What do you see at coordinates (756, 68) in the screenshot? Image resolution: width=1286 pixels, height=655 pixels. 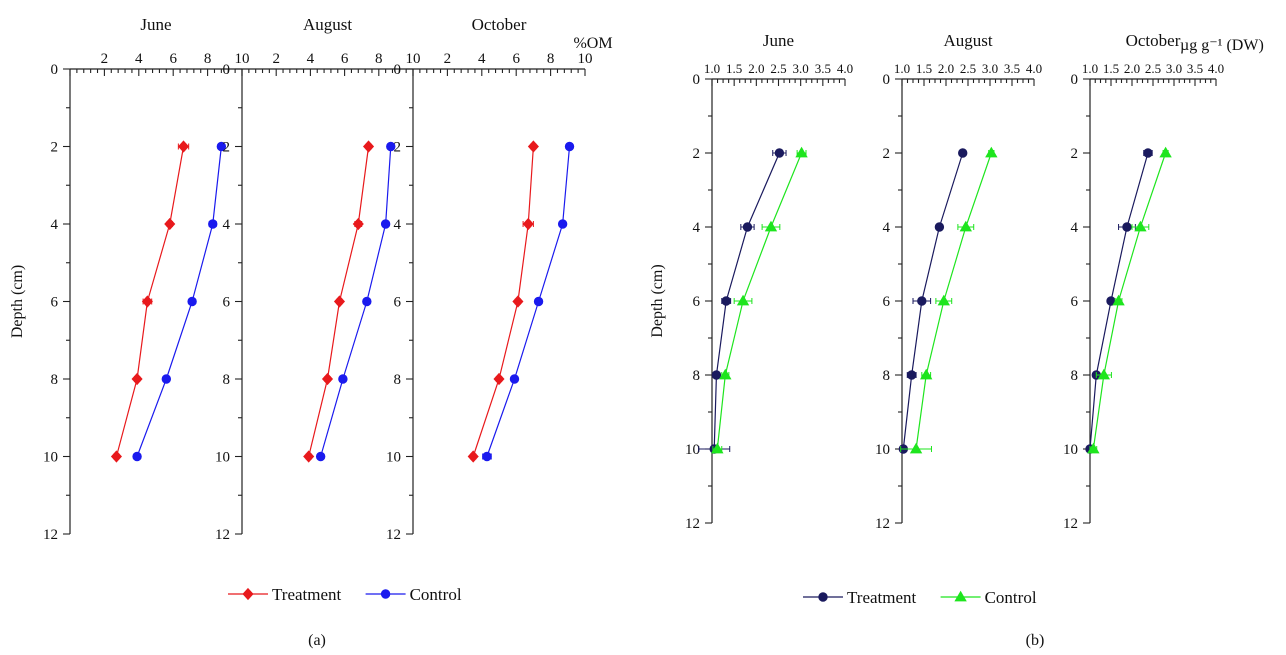 I see `x-tick-label: 2.0` at bounding box center [756, 68].